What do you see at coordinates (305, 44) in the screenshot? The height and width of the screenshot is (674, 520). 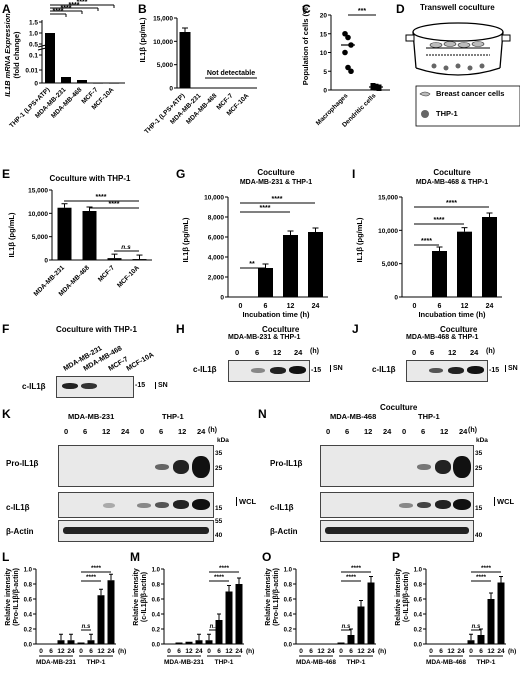 I see `chart-c-ylabel: Population of cells (%)` at bounding box center [305, 44].